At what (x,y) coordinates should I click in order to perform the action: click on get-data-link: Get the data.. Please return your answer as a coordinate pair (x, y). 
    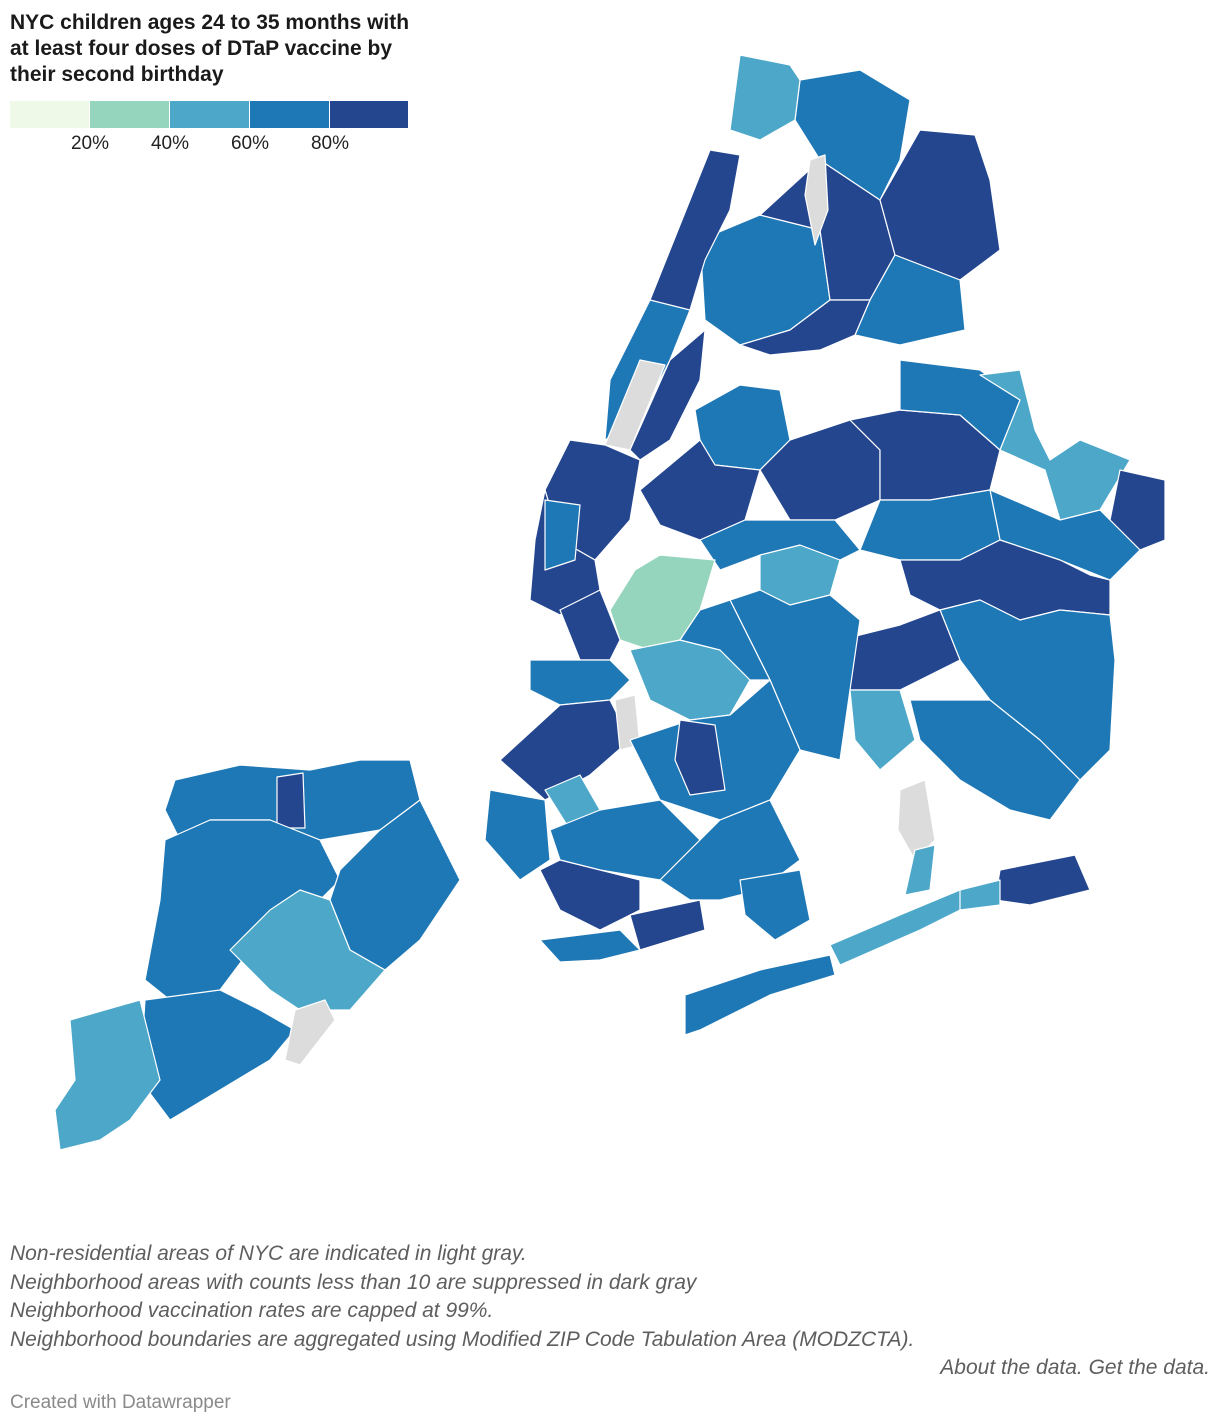
    Looking at the image, I should click on (1149, 1367).